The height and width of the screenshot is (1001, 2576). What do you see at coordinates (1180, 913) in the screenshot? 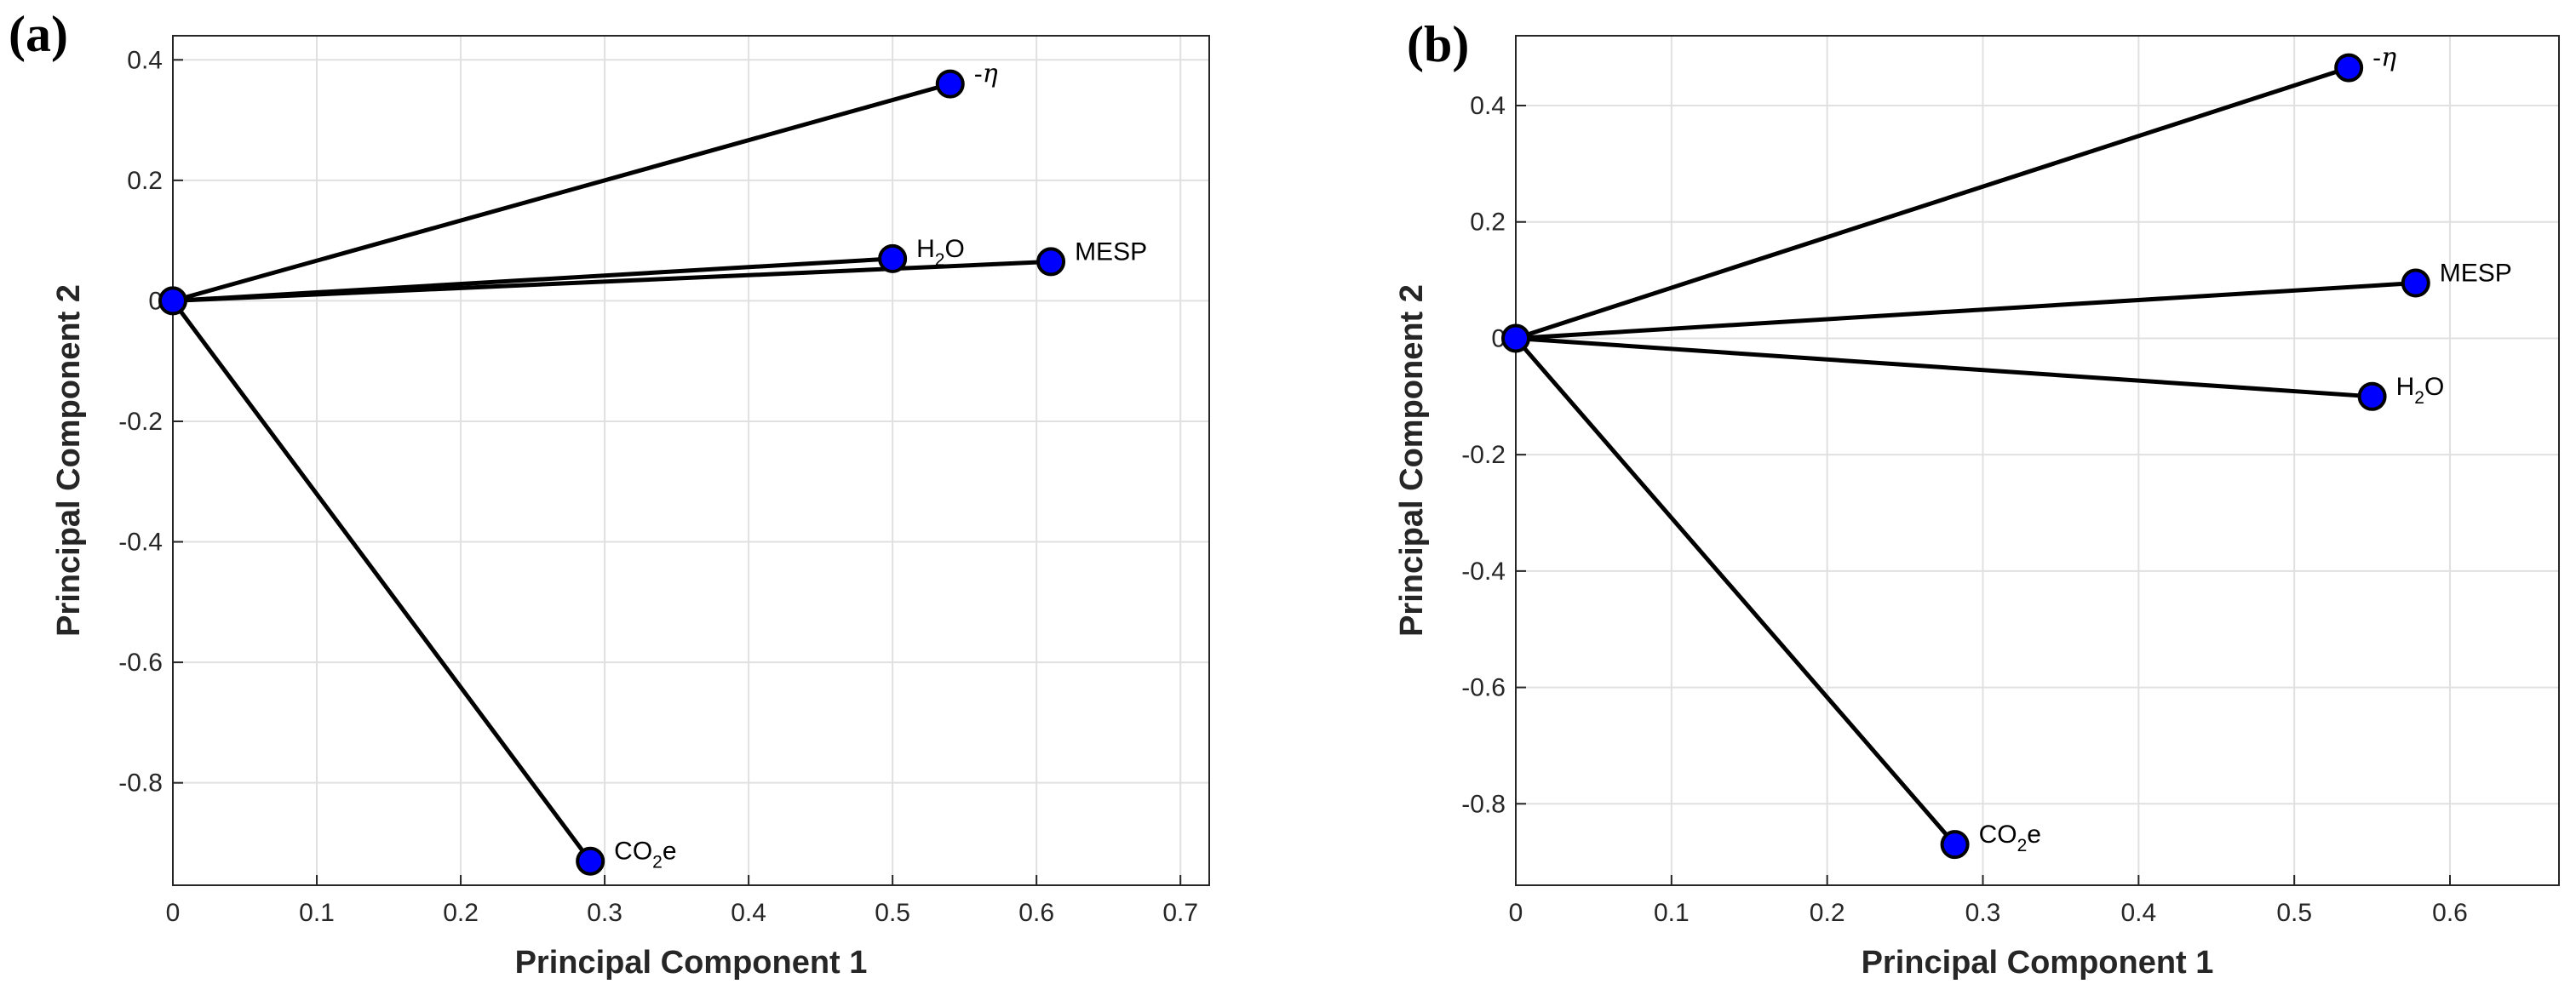
I see `x-tick-label: 0.7` at bounding box center [1180, 913].